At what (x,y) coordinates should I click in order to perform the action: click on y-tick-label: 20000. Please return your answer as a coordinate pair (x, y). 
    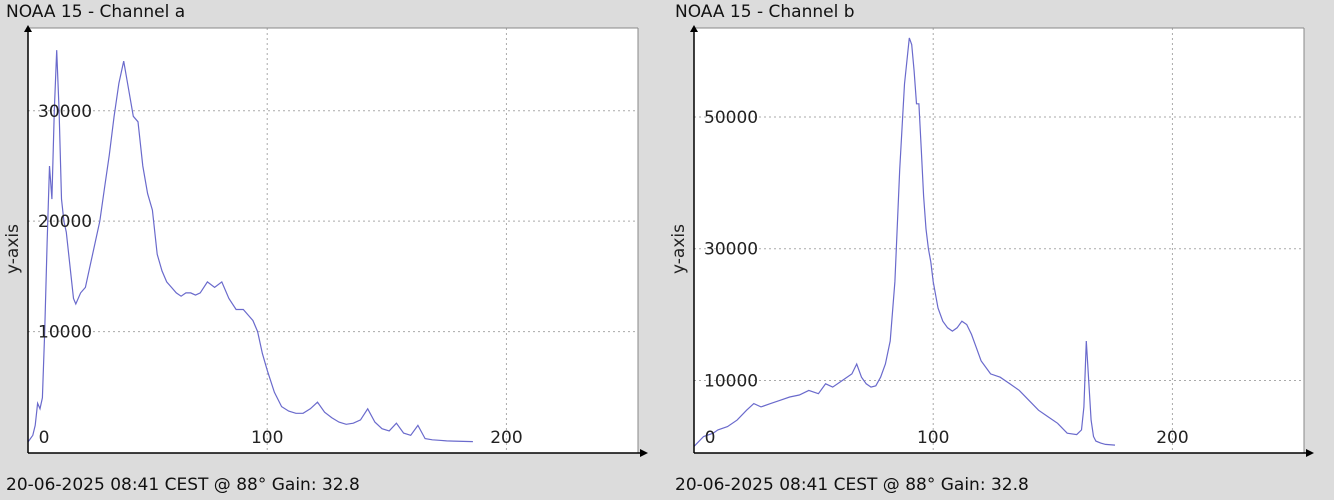
    Looking at the image, I should click on (65, 222).